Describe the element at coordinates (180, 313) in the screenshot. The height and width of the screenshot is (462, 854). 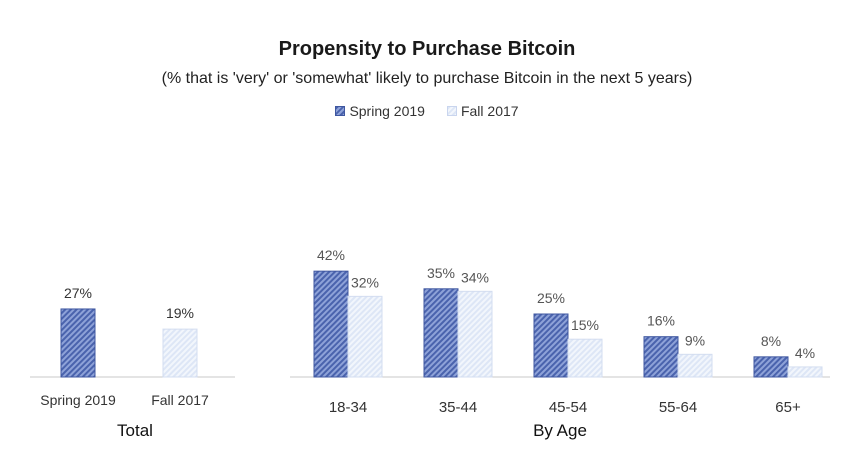
I see `data-label-total-1: 19%` at that location.